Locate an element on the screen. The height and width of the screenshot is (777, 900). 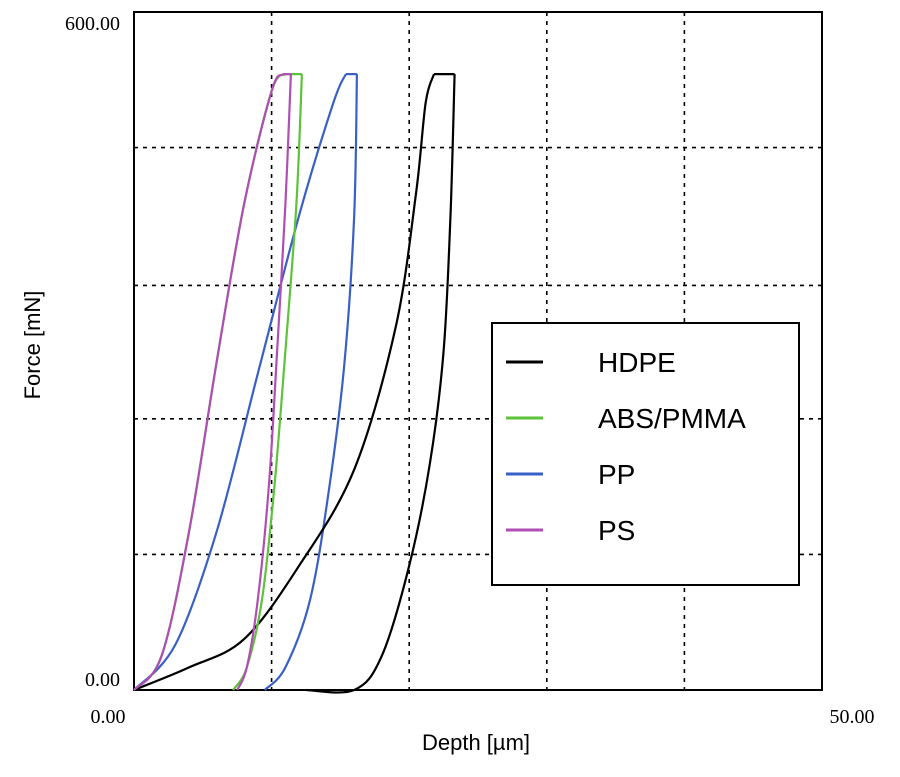
x-tick-label-right: 50.00 is located at coordinates (852, 717).